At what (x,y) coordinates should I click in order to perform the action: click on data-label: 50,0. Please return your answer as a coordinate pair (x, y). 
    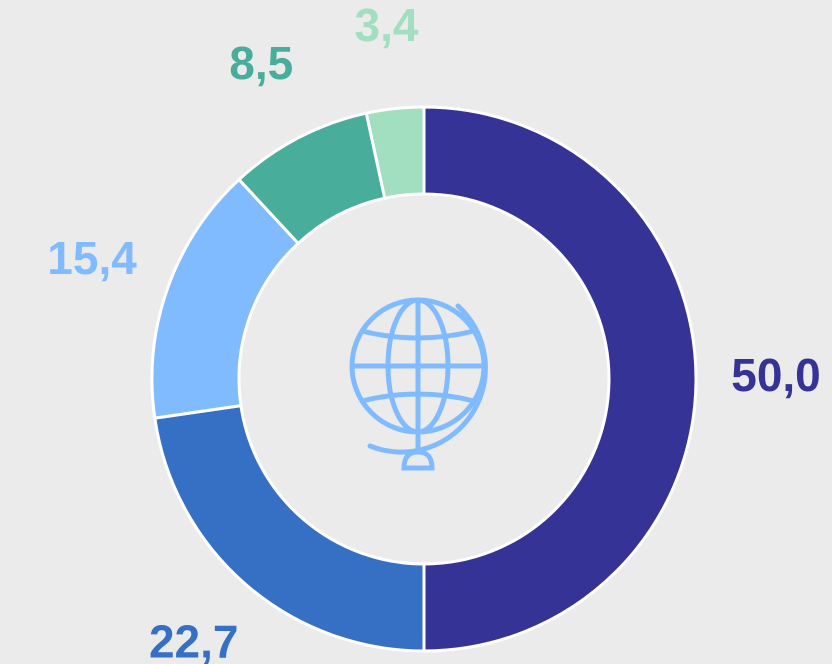
    Looking at the image, I should click on (776, 375).